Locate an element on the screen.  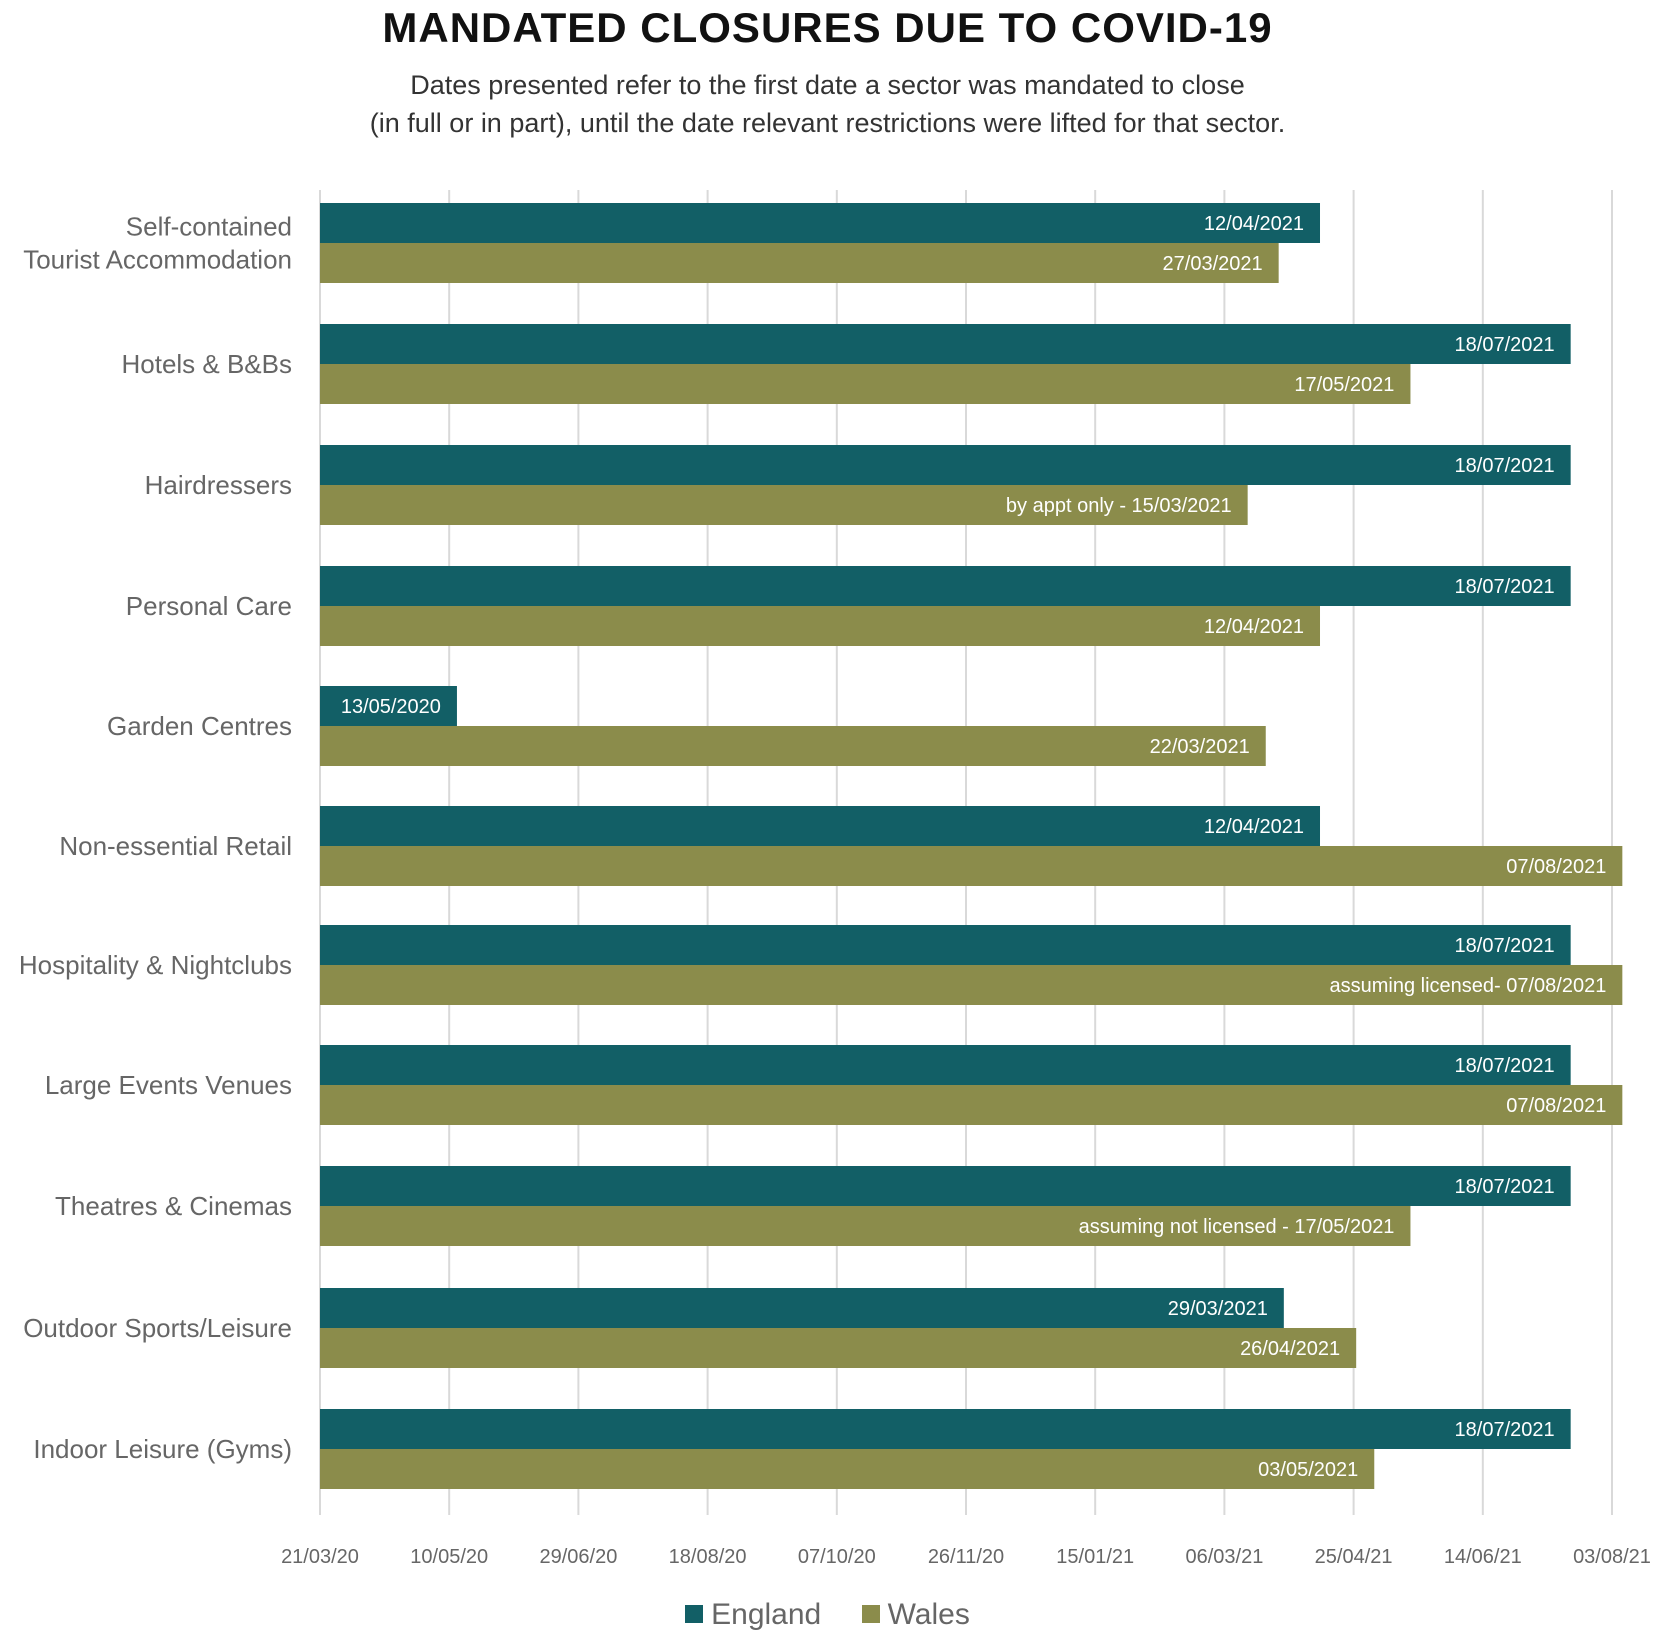
bar-label-england-7: 18/07/2021 is located at coordinates (1505, 1066).